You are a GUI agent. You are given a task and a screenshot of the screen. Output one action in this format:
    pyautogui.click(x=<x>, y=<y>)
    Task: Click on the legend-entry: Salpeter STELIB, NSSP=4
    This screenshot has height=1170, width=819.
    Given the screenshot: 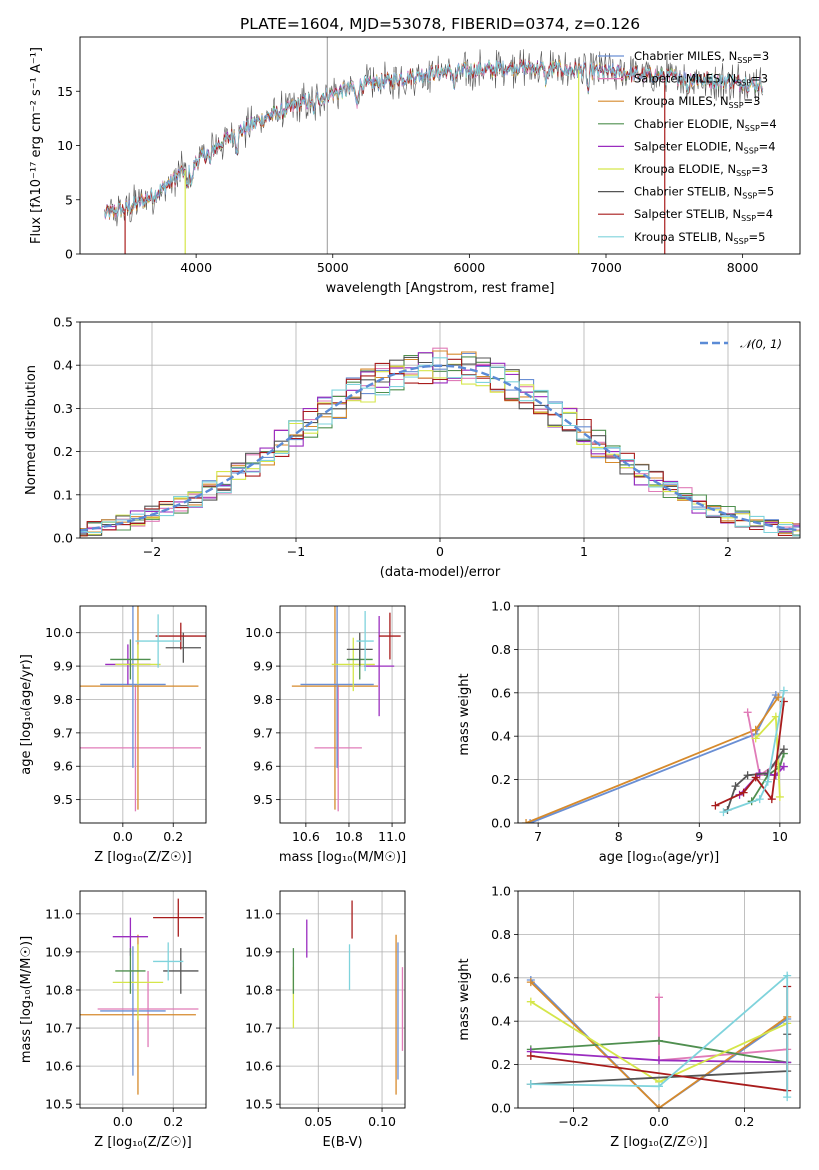 What is the action you would take?
    pyautogui.click(x=703, y=215)
    